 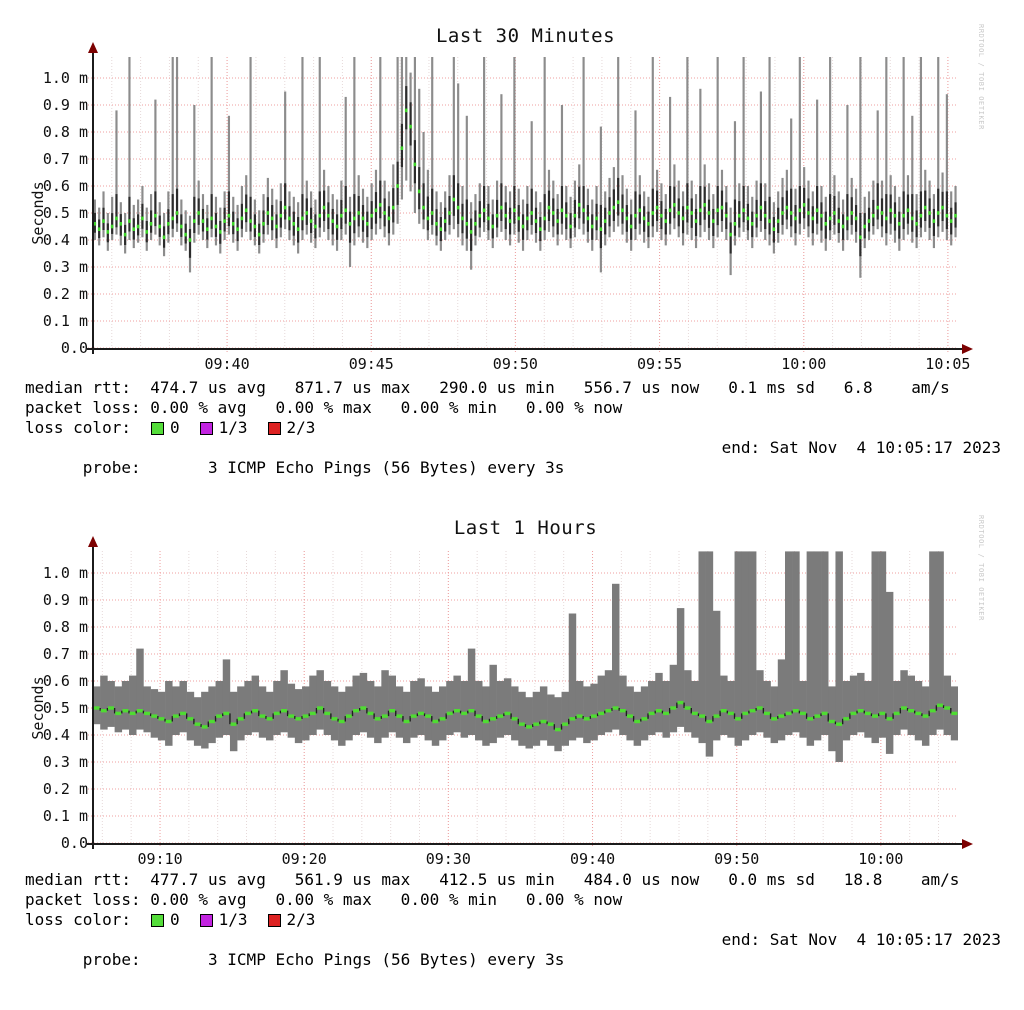 What do you see at coordinates (861, 939) in the screenshot?
I see `chart2-end-timestamp: end: Sat Nov 4 10:05:17 2023` at bounding box center [861, 939].